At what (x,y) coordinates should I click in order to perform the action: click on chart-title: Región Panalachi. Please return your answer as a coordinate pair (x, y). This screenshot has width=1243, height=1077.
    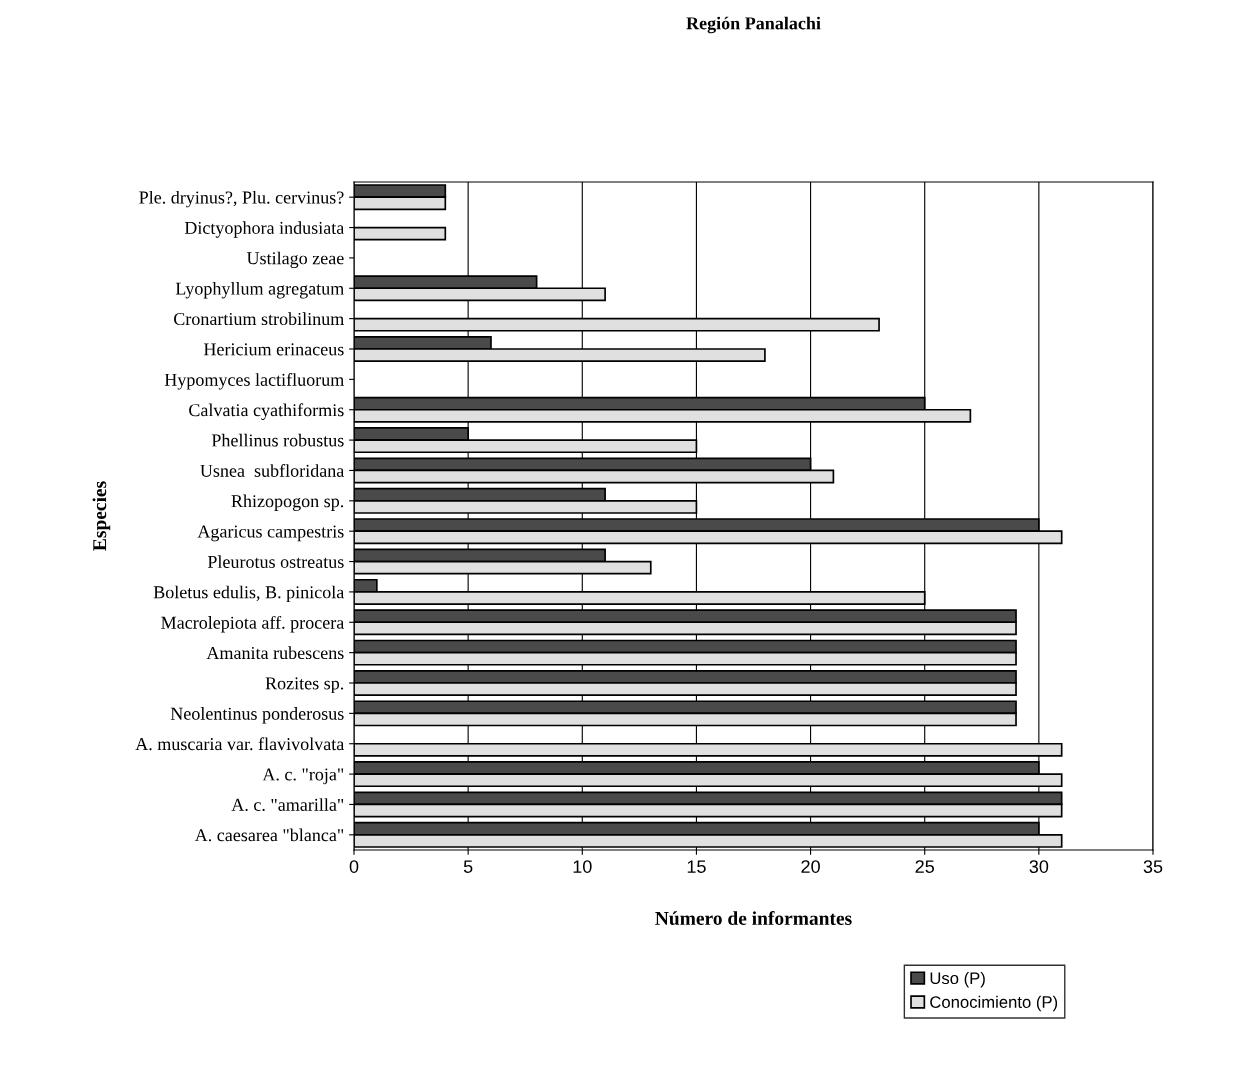
    Looking at the image, I should click on (753, 25).